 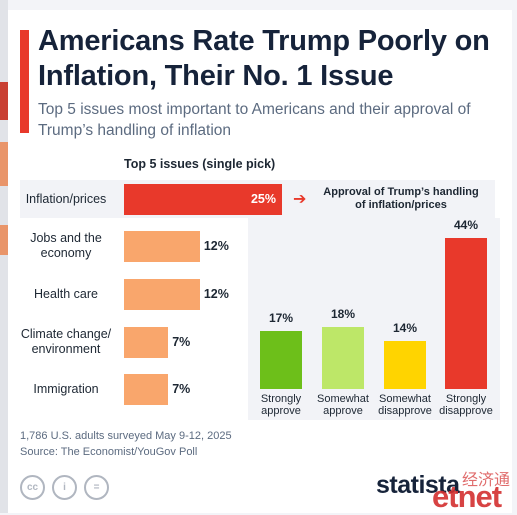 What do you see at coordinates (66, 238) in the screenshot?
I see `issue-label-line: Jobs and the` at bounding box center [66, 238].